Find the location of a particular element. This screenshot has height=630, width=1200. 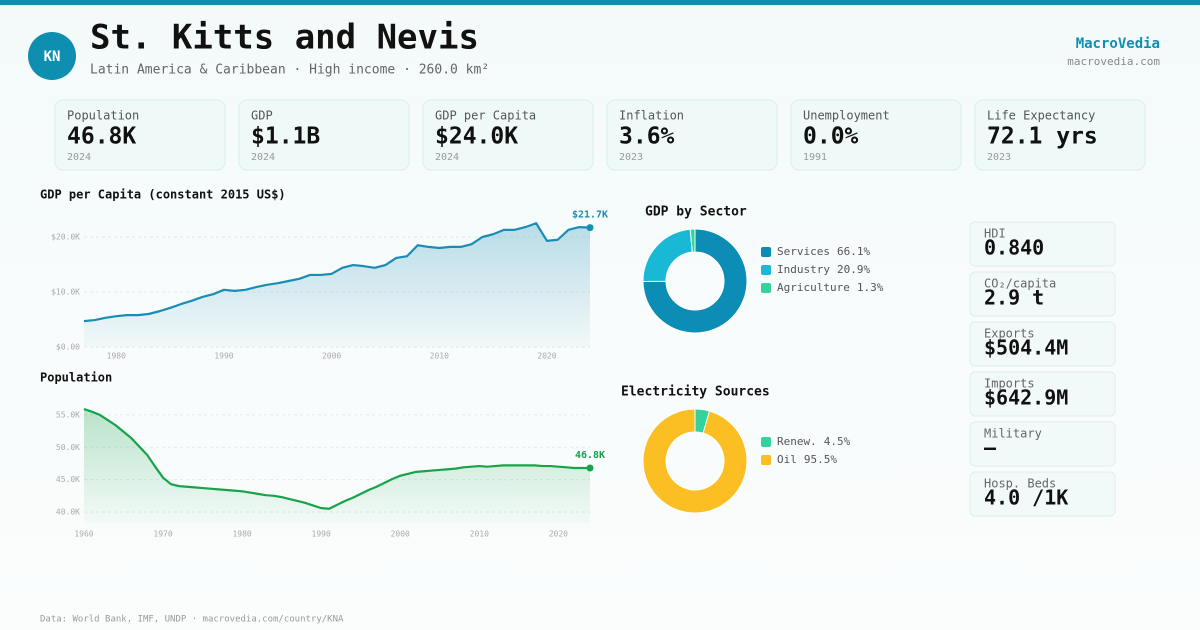

side-label: Exports is located at coordinates (1009, 334).